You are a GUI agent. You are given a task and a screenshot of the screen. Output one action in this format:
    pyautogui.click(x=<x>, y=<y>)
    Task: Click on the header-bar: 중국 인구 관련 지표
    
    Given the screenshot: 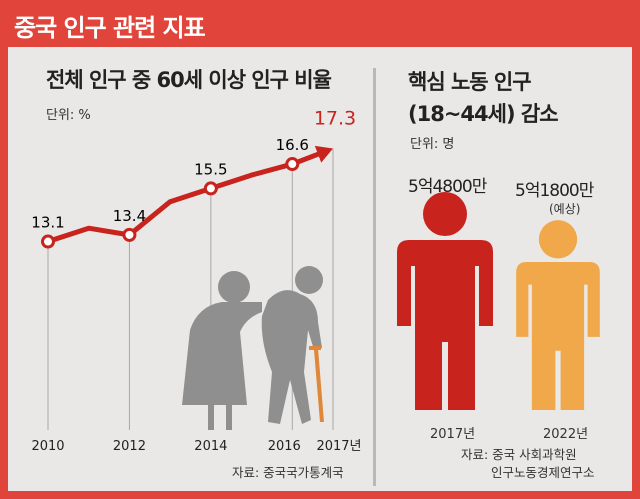 What is the action you would take?
    pyautogui.click(x=320, y=23)
    